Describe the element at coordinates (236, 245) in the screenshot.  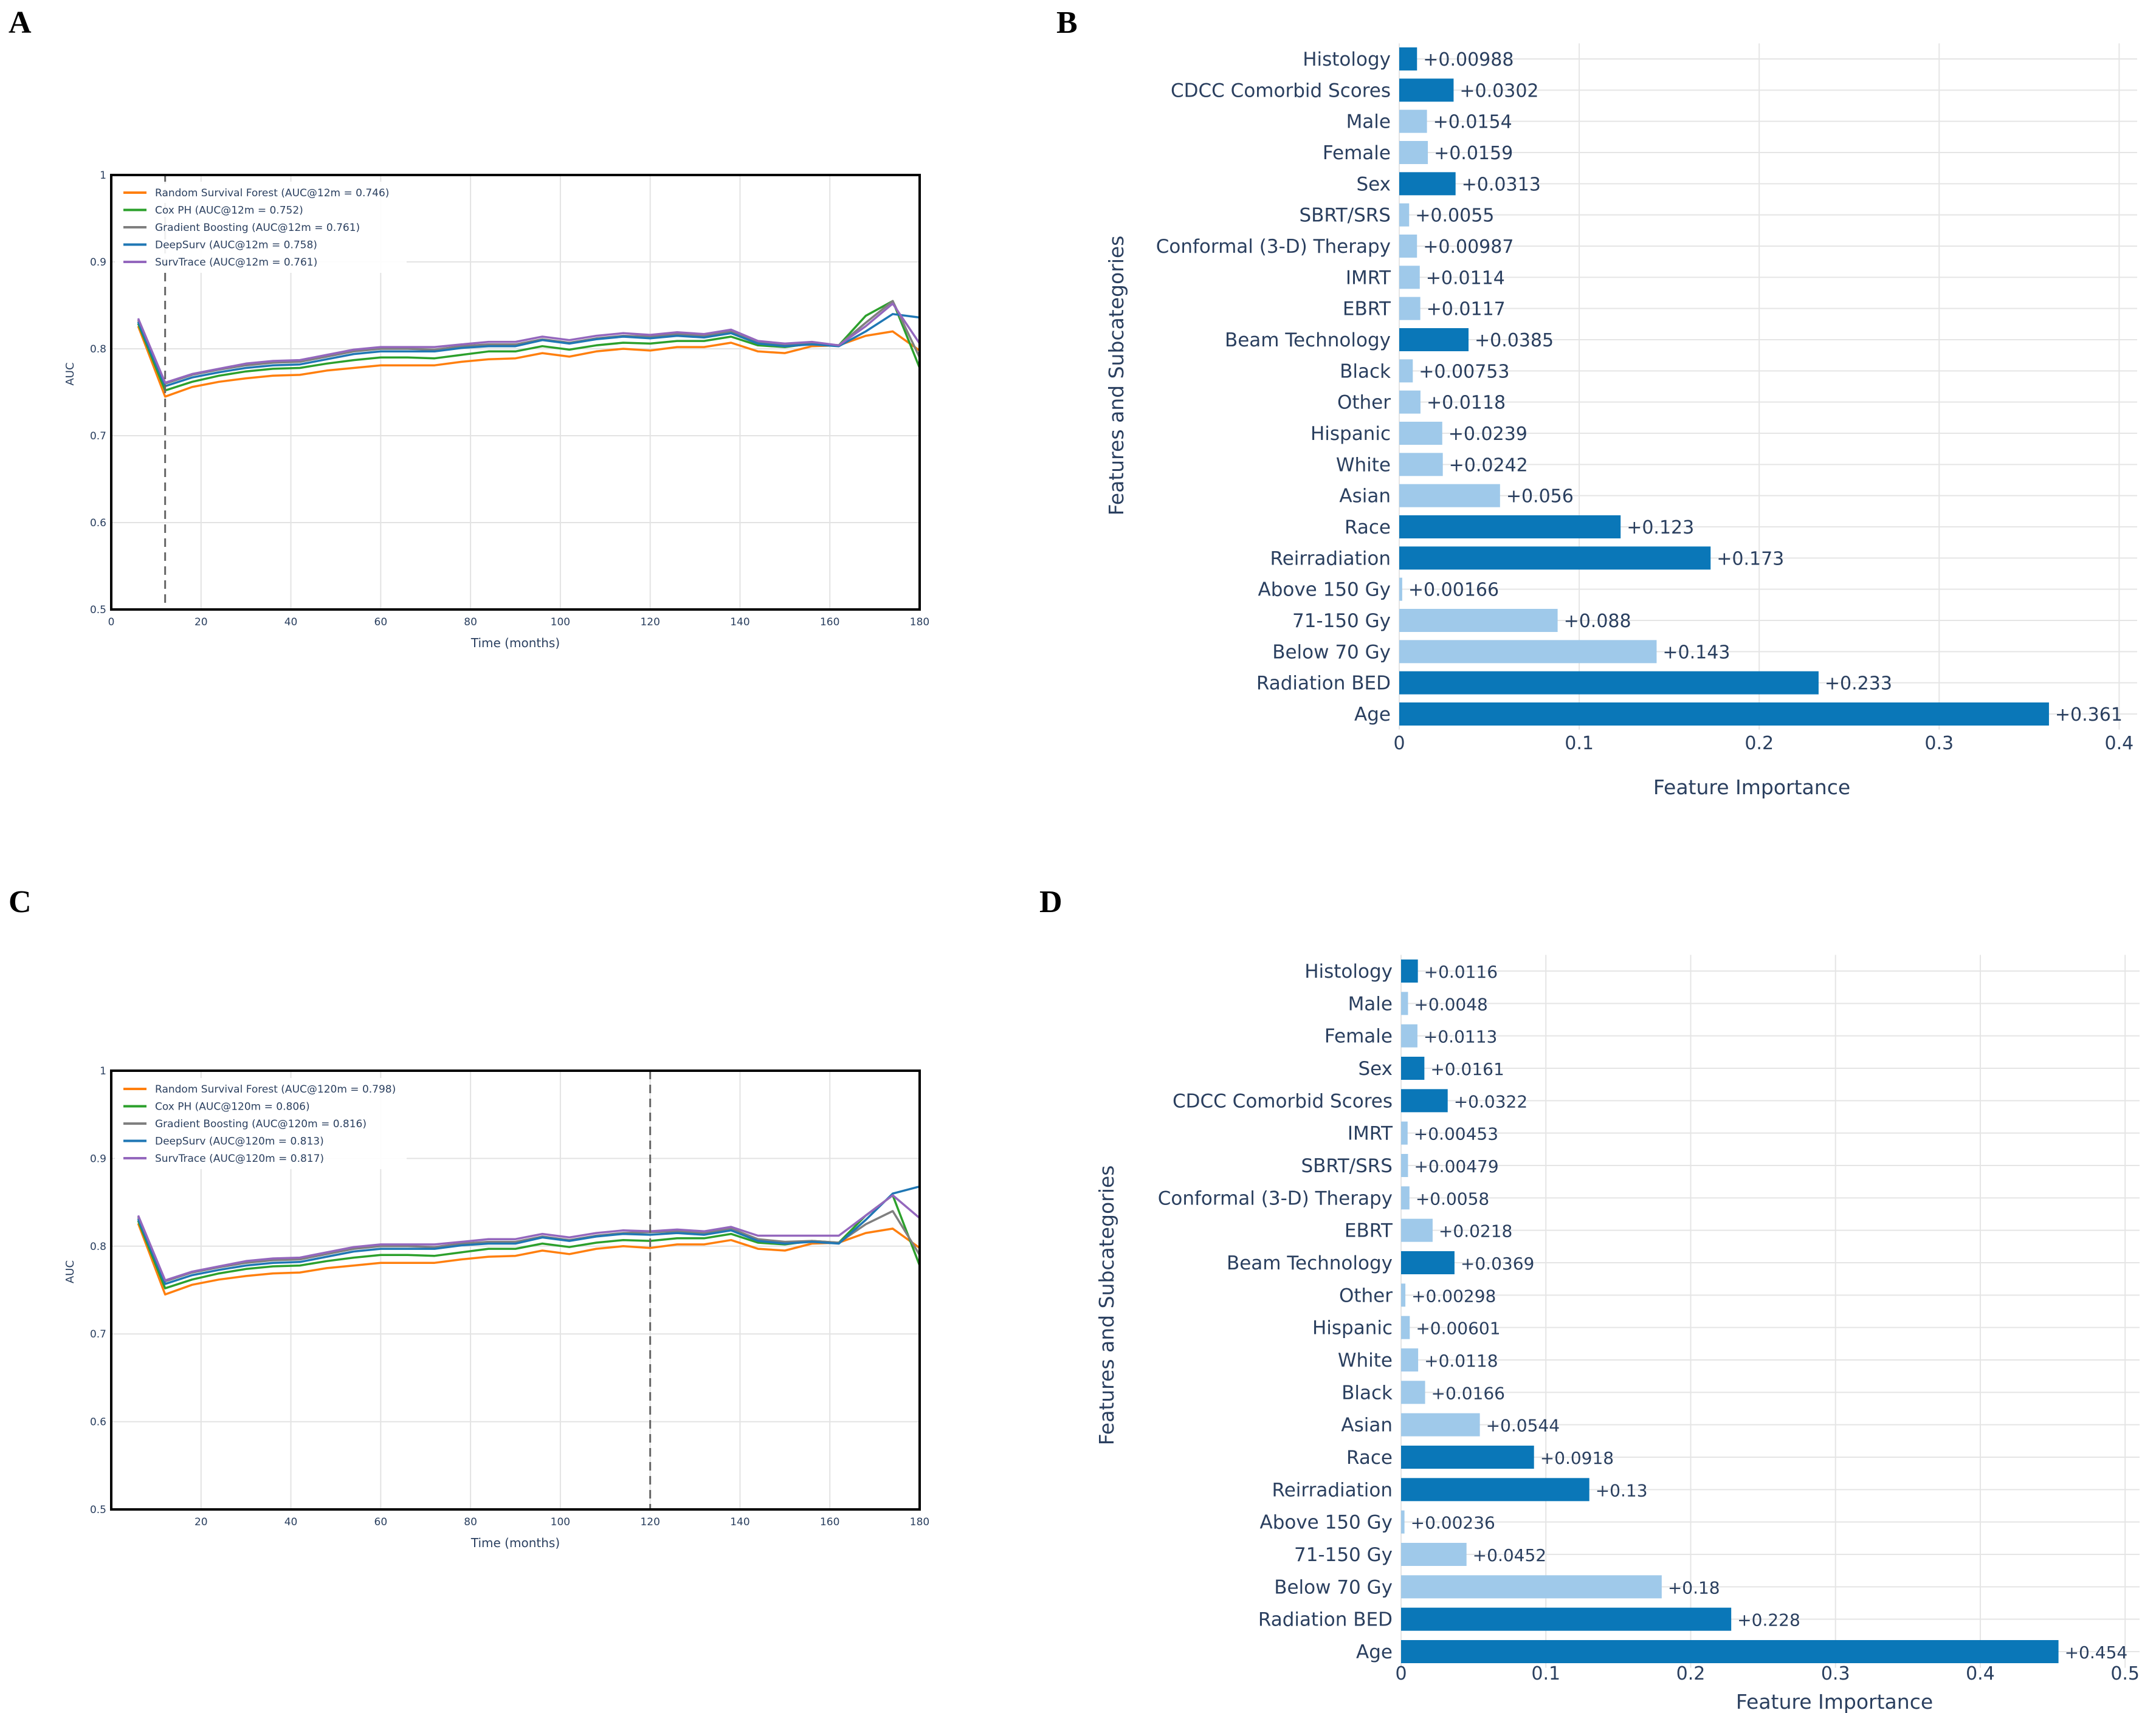
I see `legend-entry: DeepSurv (AUC@12m = 0.758)` at that location.